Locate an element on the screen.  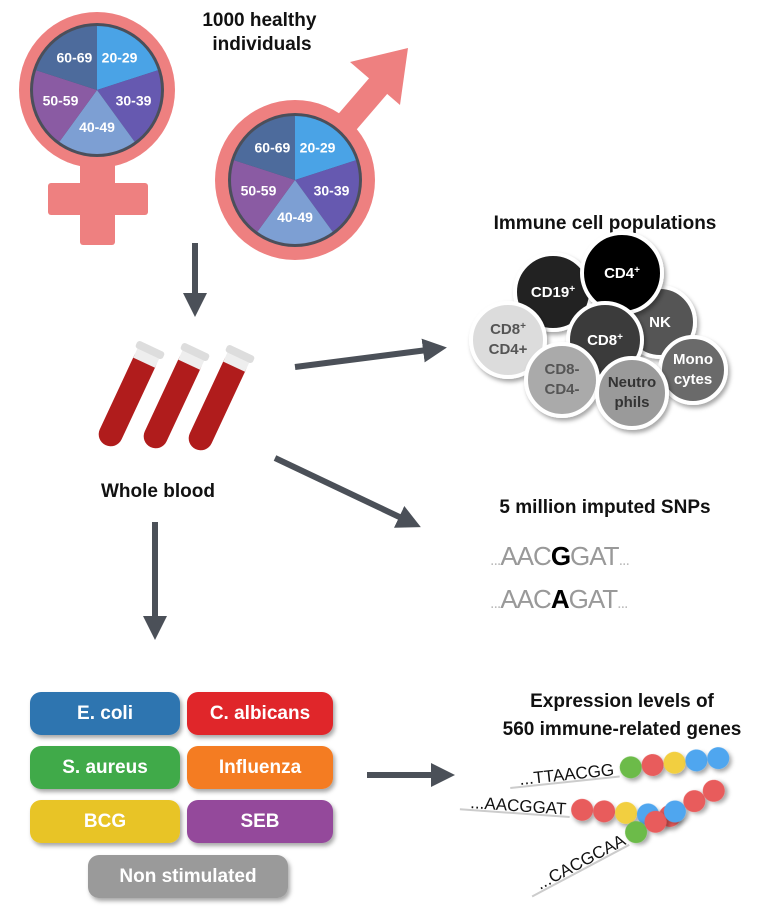
stimulus-bcg: BCG is located at coordinates (105, 821).